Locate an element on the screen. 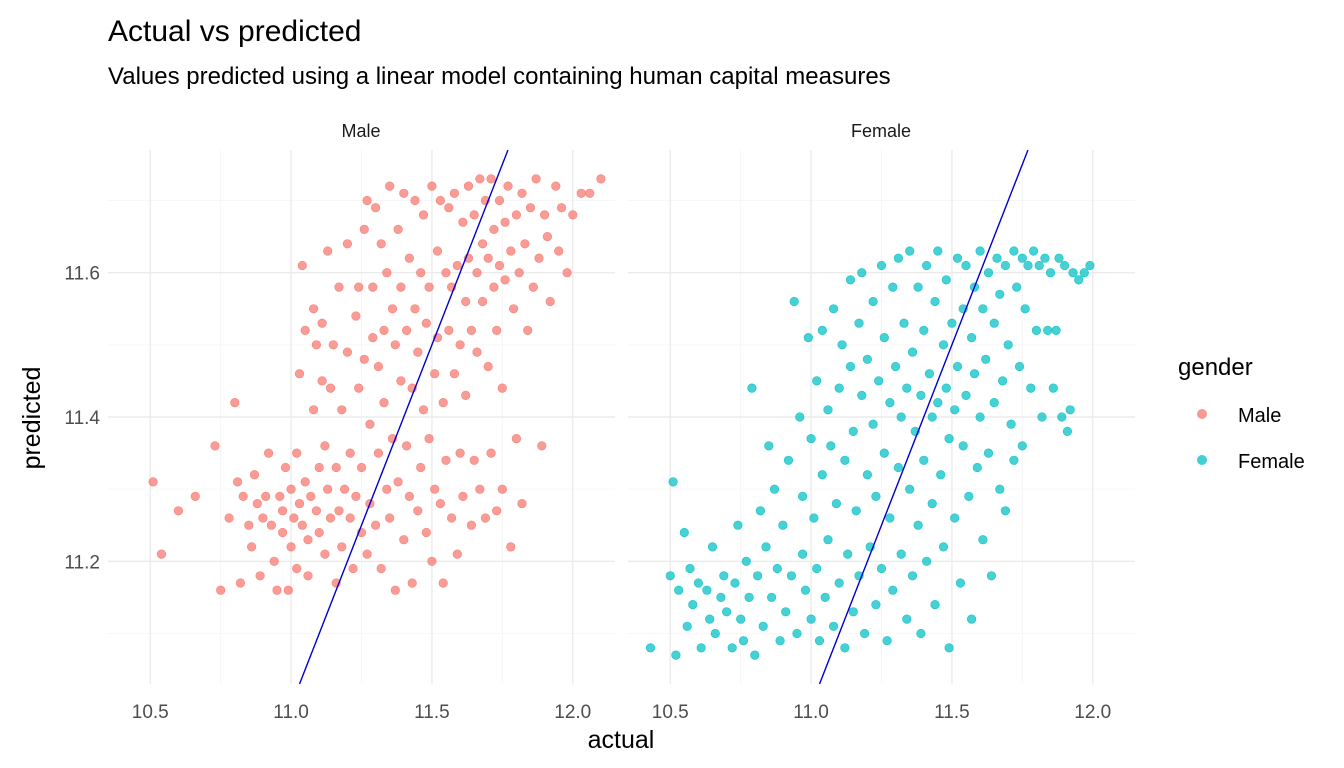 Image resolution: width=1344 pixels, height=768 pixels. y-axis-ticks: 11.2 11.4 11.6 is located at coordinates (82, 419).